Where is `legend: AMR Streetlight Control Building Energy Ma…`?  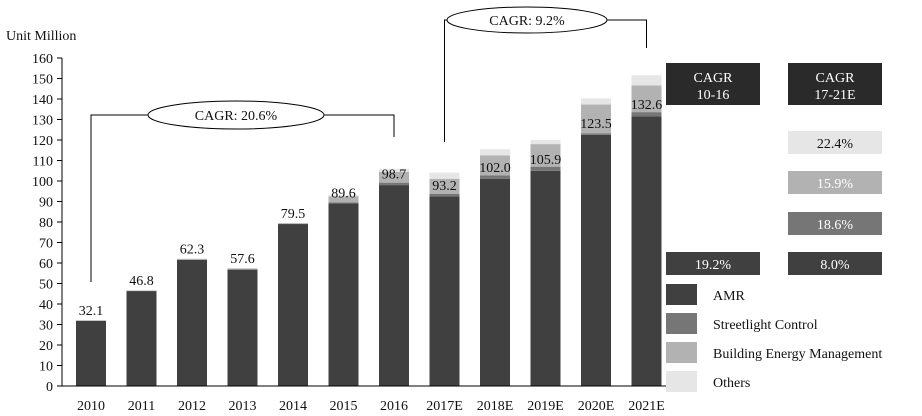
legend: AMR Streetlight Control Building Energy Ma… is located at coordinates (774, 338).